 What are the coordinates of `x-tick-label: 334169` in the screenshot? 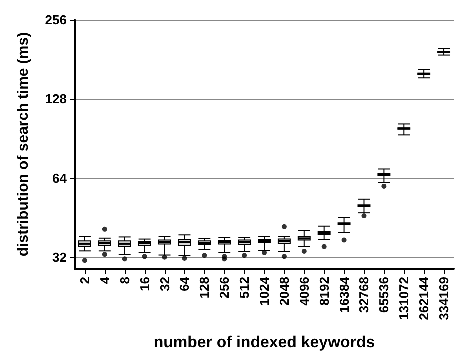 It's located at (444, 298).